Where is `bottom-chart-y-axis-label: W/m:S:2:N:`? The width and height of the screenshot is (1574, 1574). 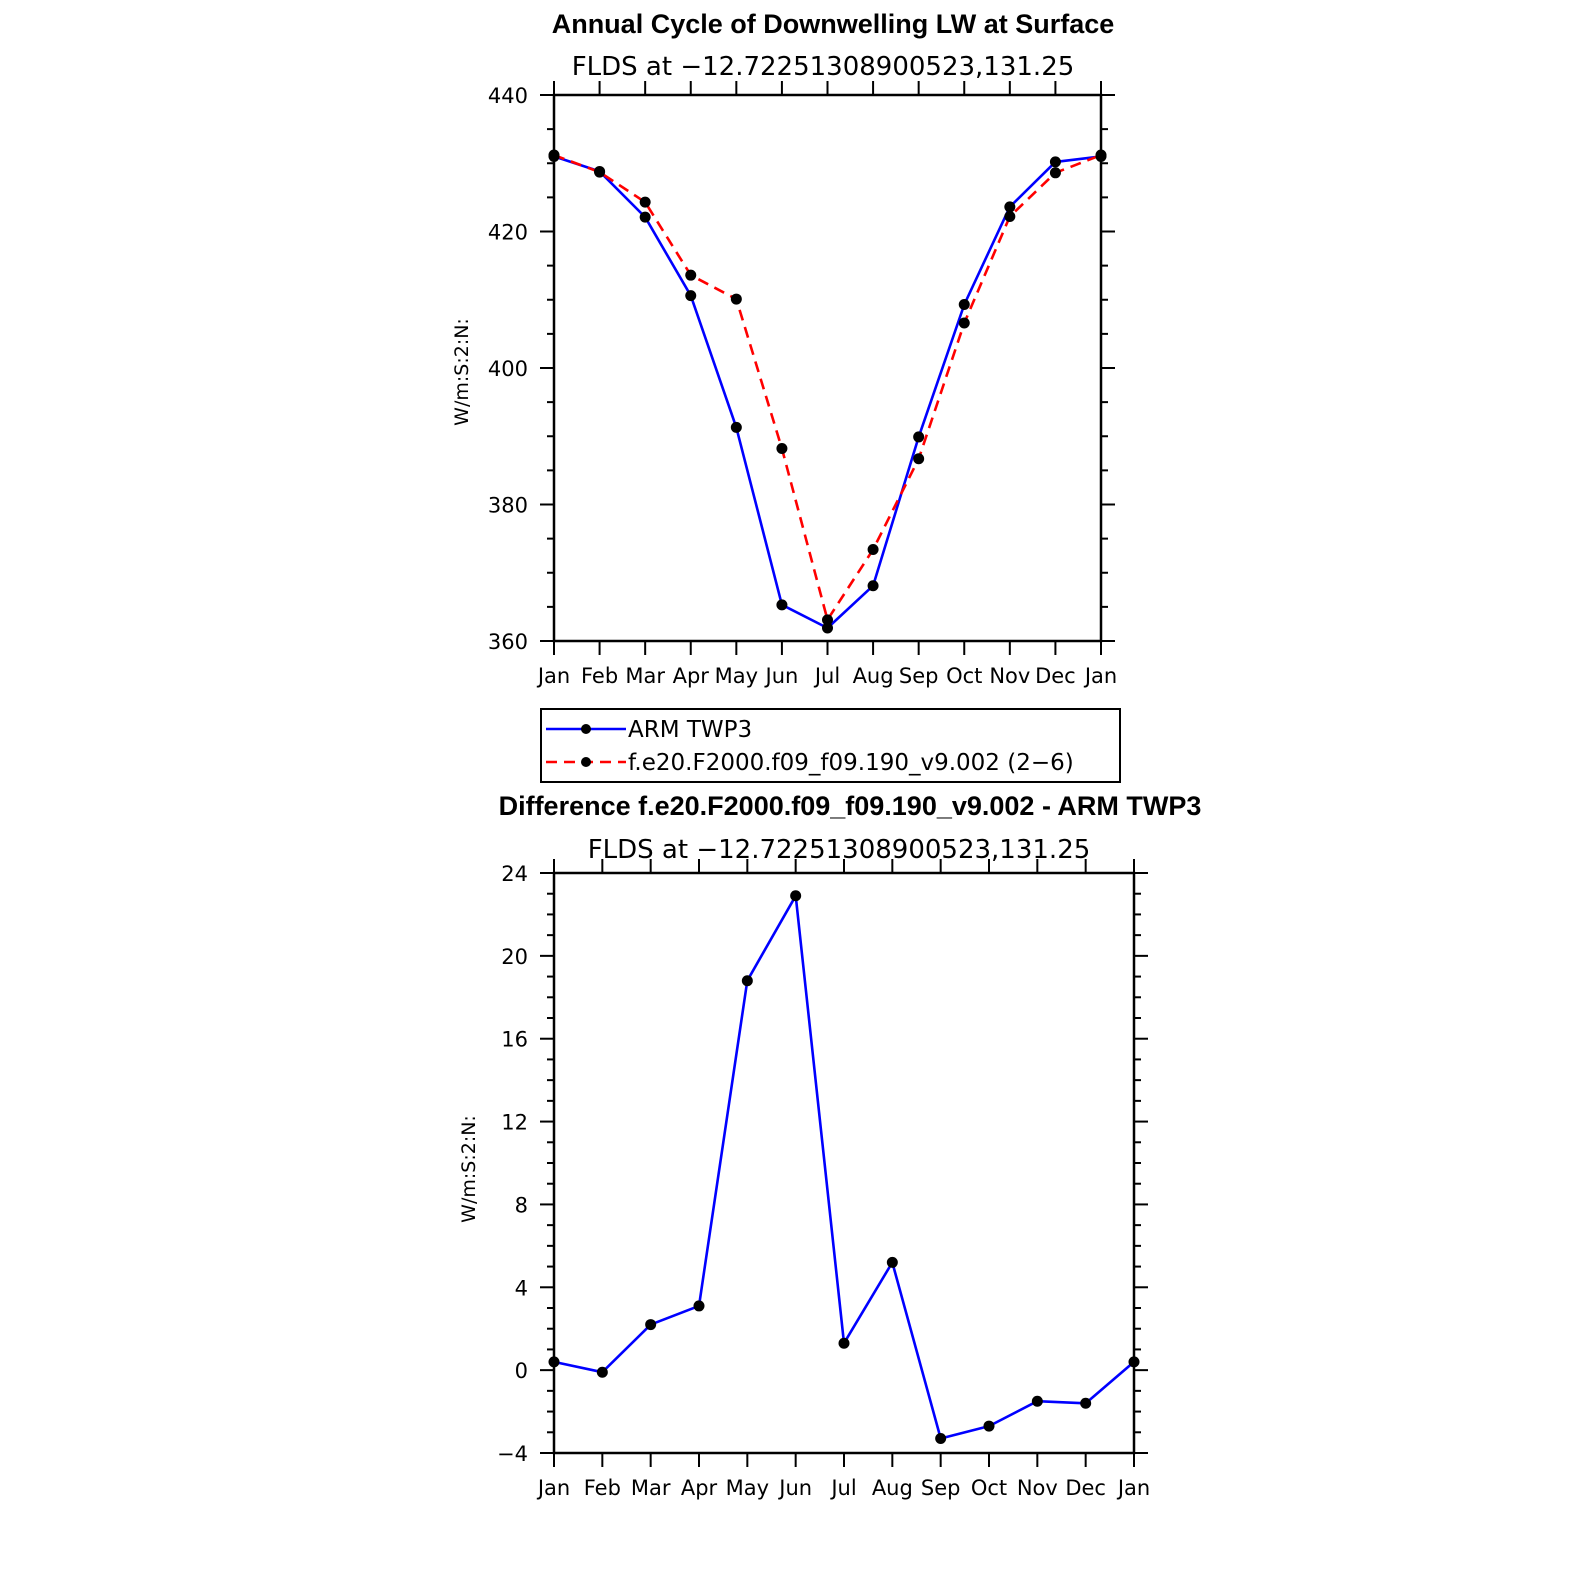 bottom-chart-y-axis-label: W/m:S:2:N: is located at coordinates (469, 1169).